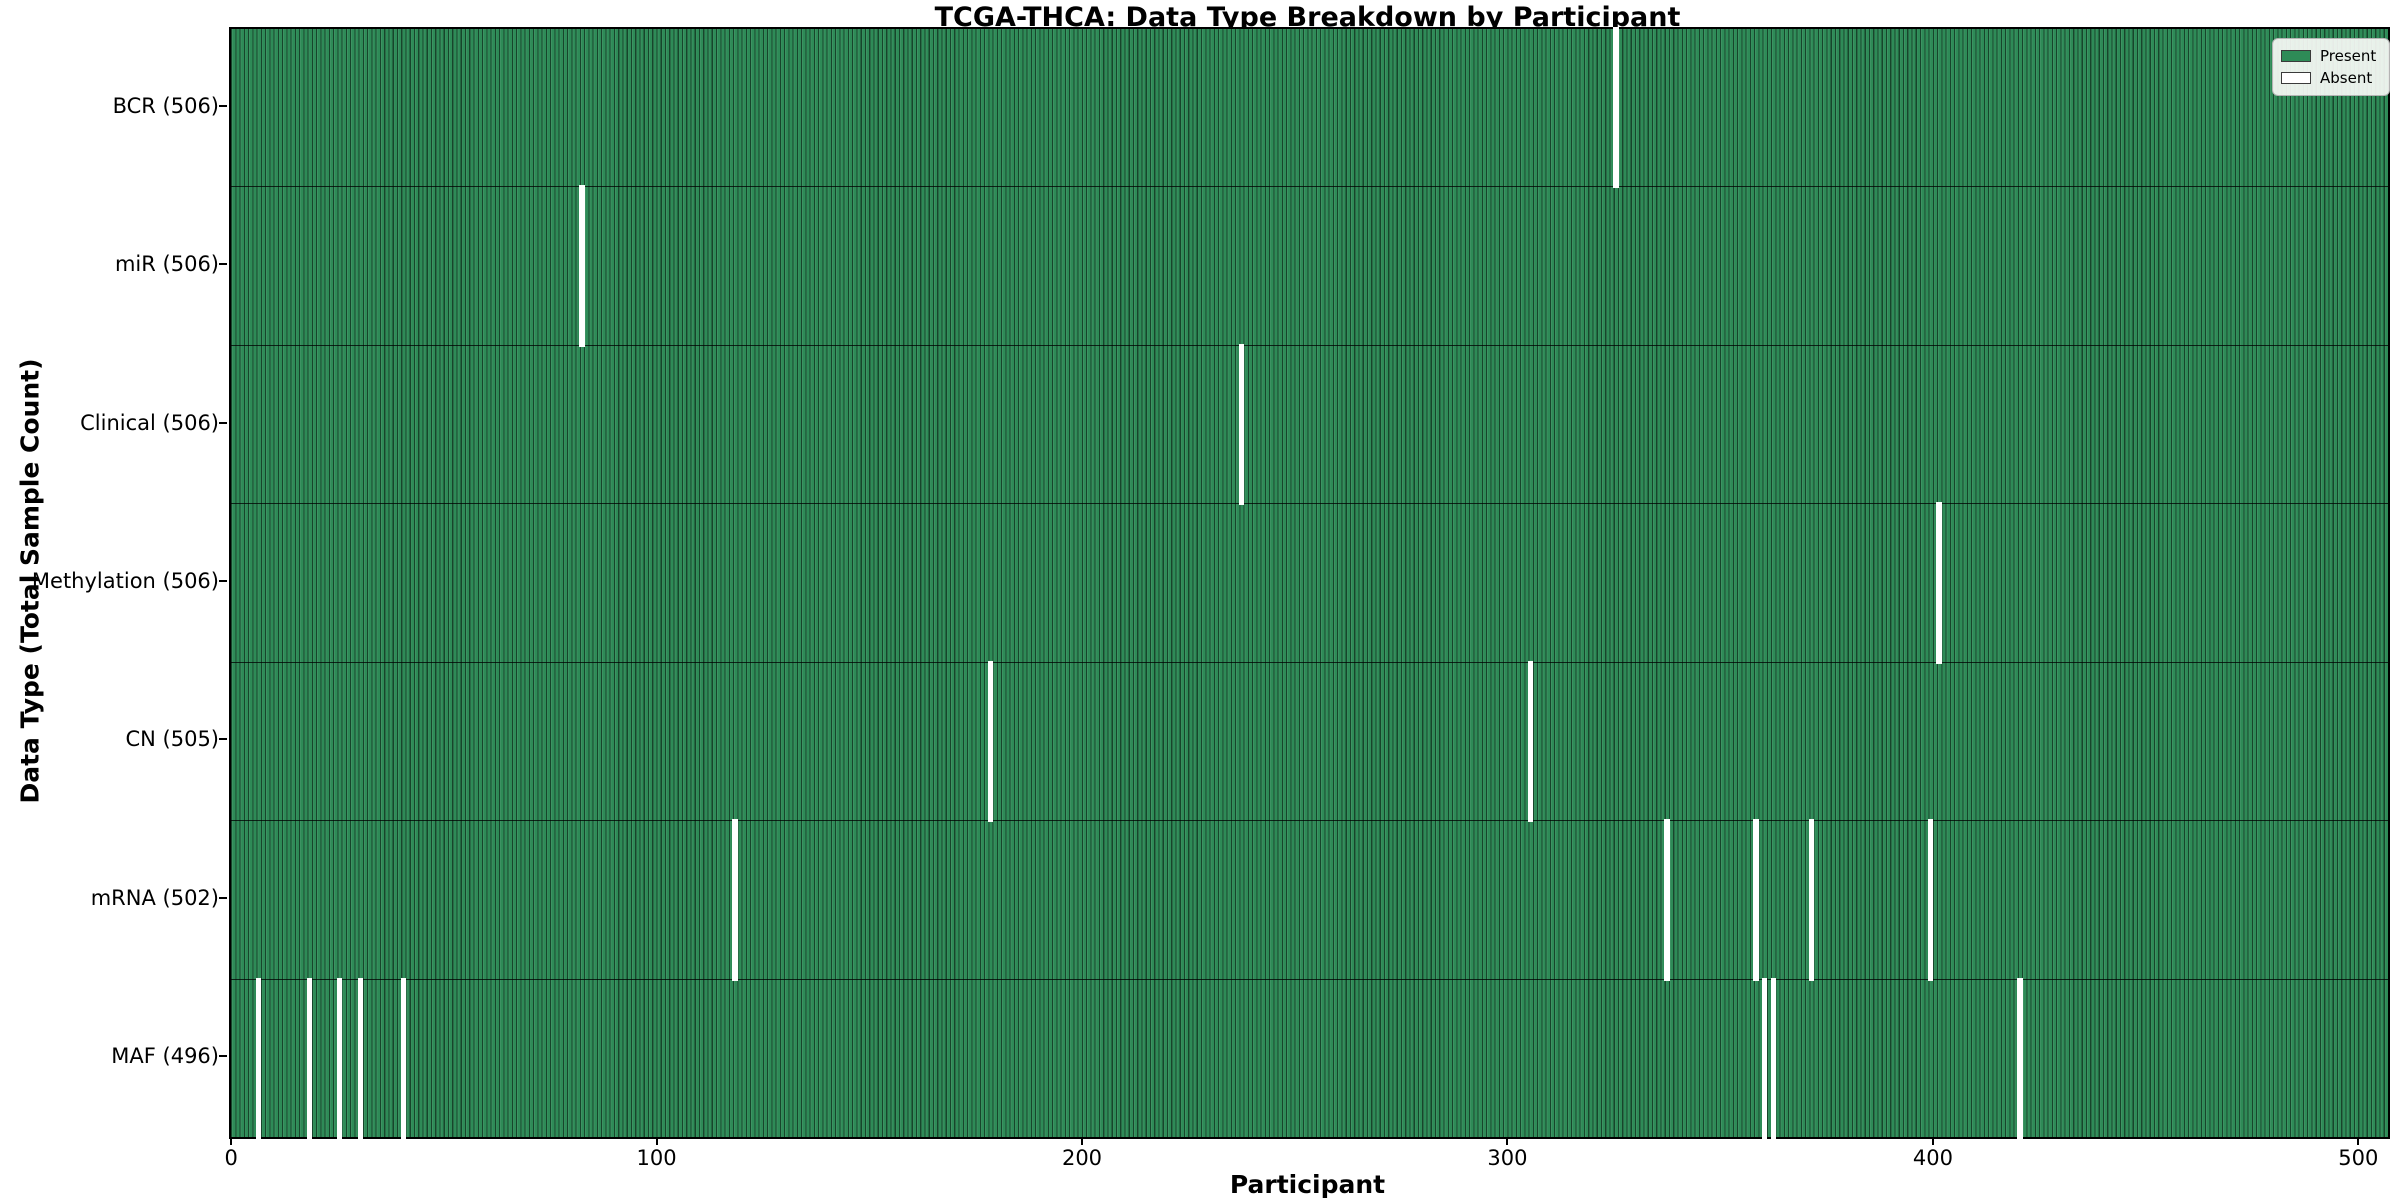  I want to click on legend: Present Absent, so click(2331, 67).